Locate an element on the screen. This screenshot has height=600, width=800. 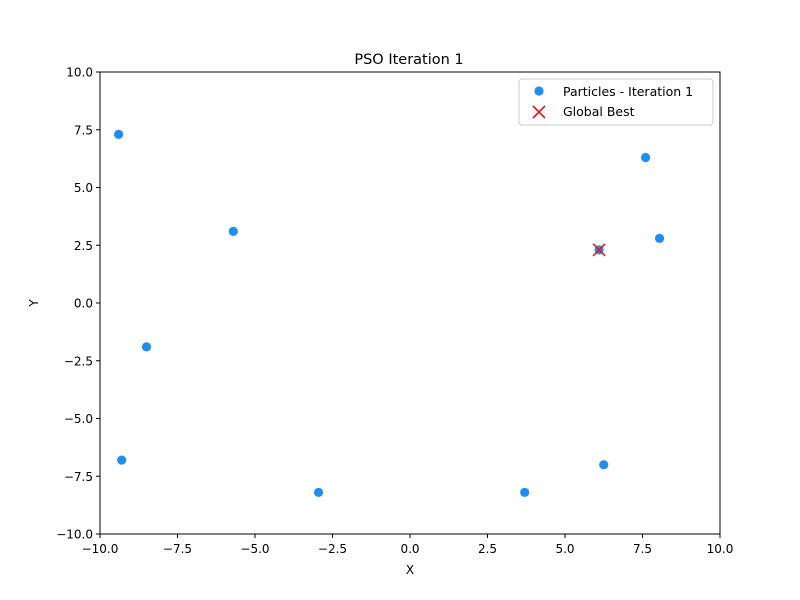
chart-title: PSO Iteration 1 is located at coordinates (408, 60).